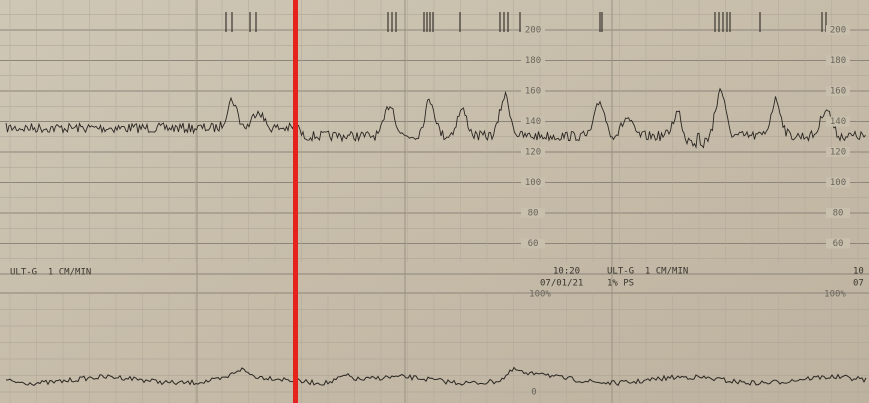  I want to click on edge-date: 07, so click(858, 284).